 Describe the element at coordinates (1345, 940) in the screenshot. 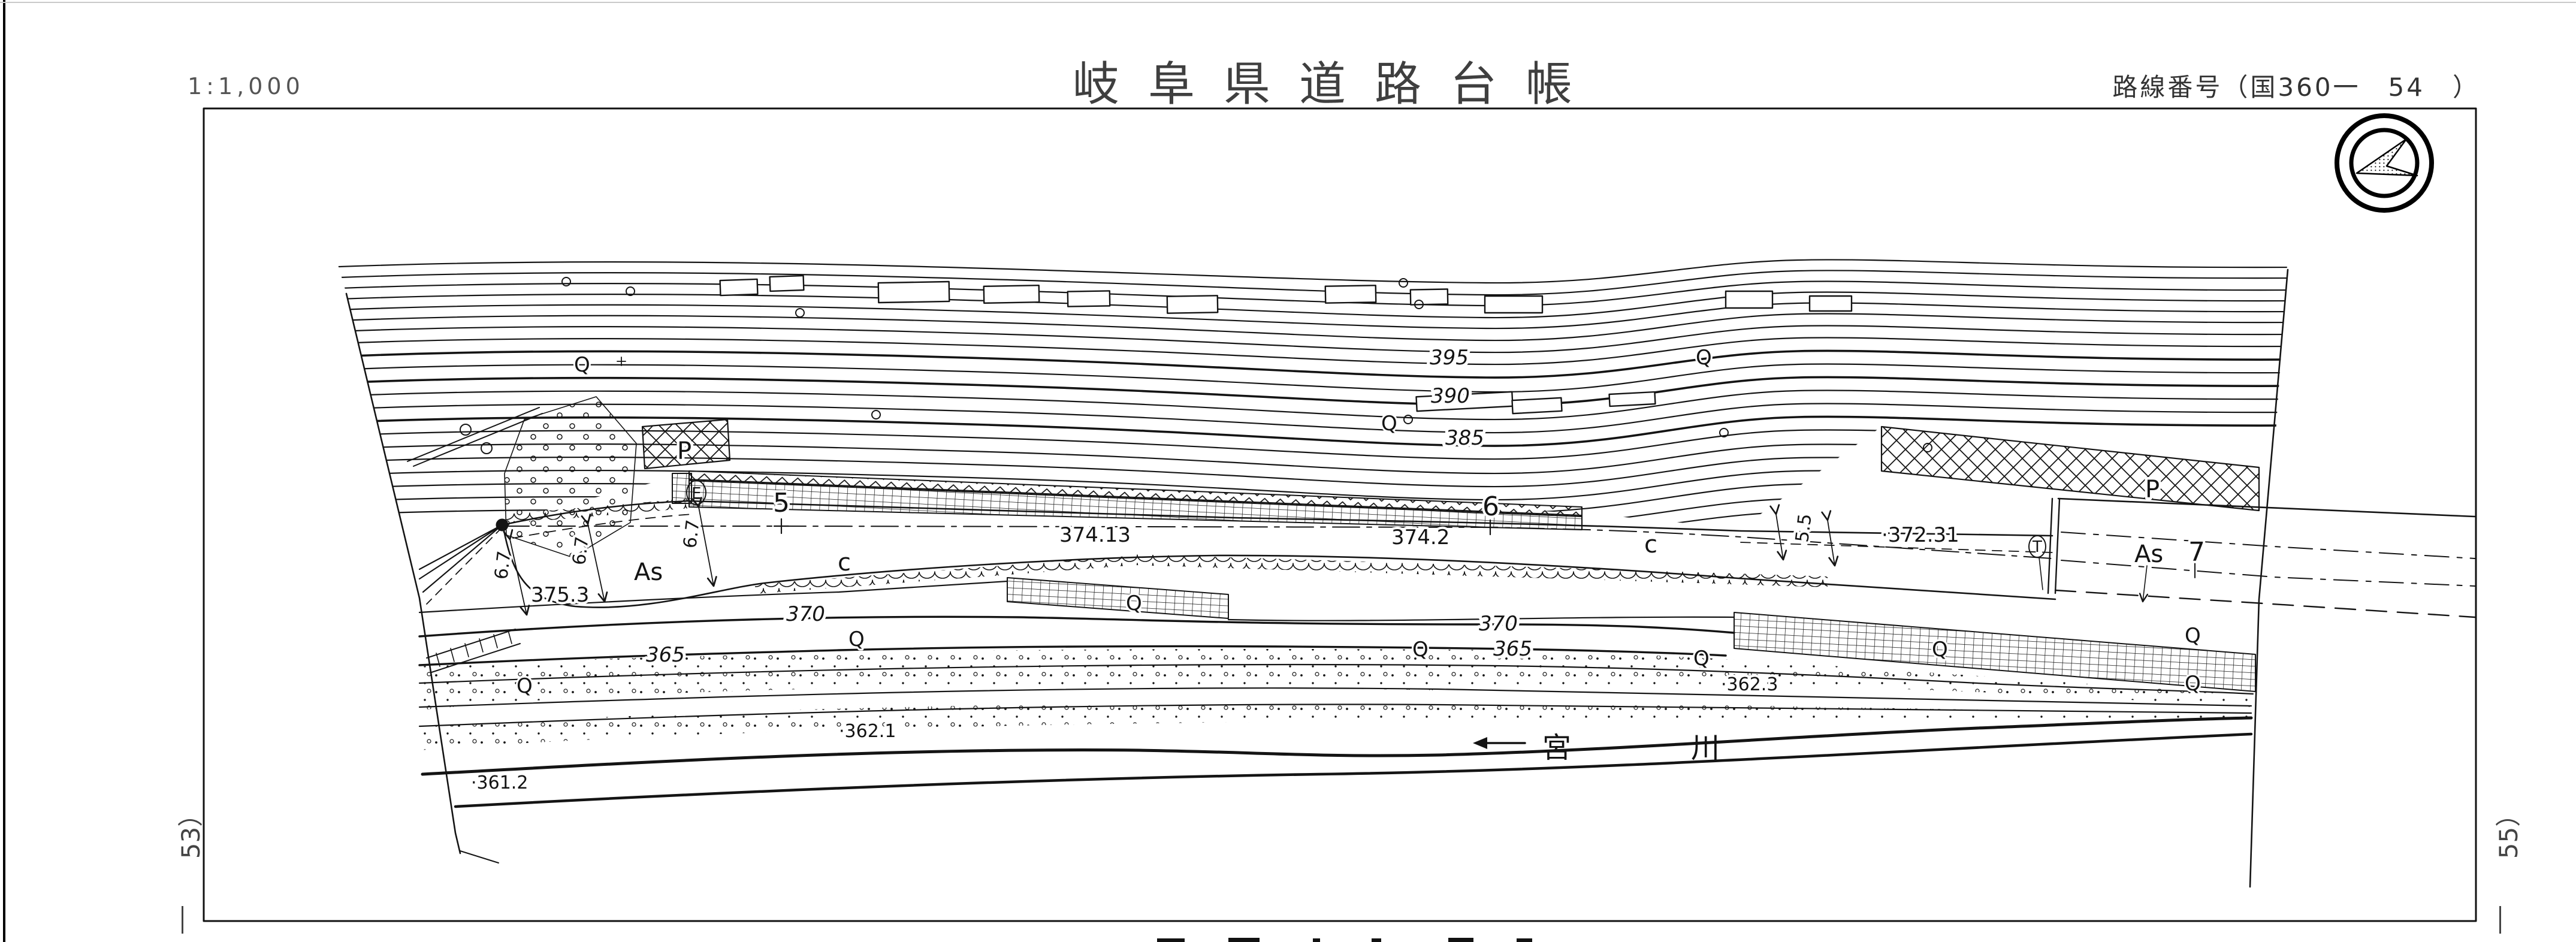

I see `cut-off-caption-marks` at that location.